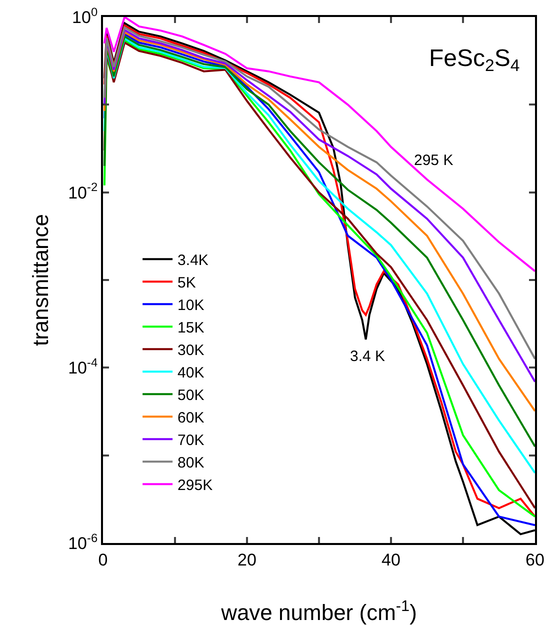  What do you see at coordinates (83, 541) in the screenshot?
I see `y-tick-label: 10$^{-6}$` at bounding box center [83, 541].